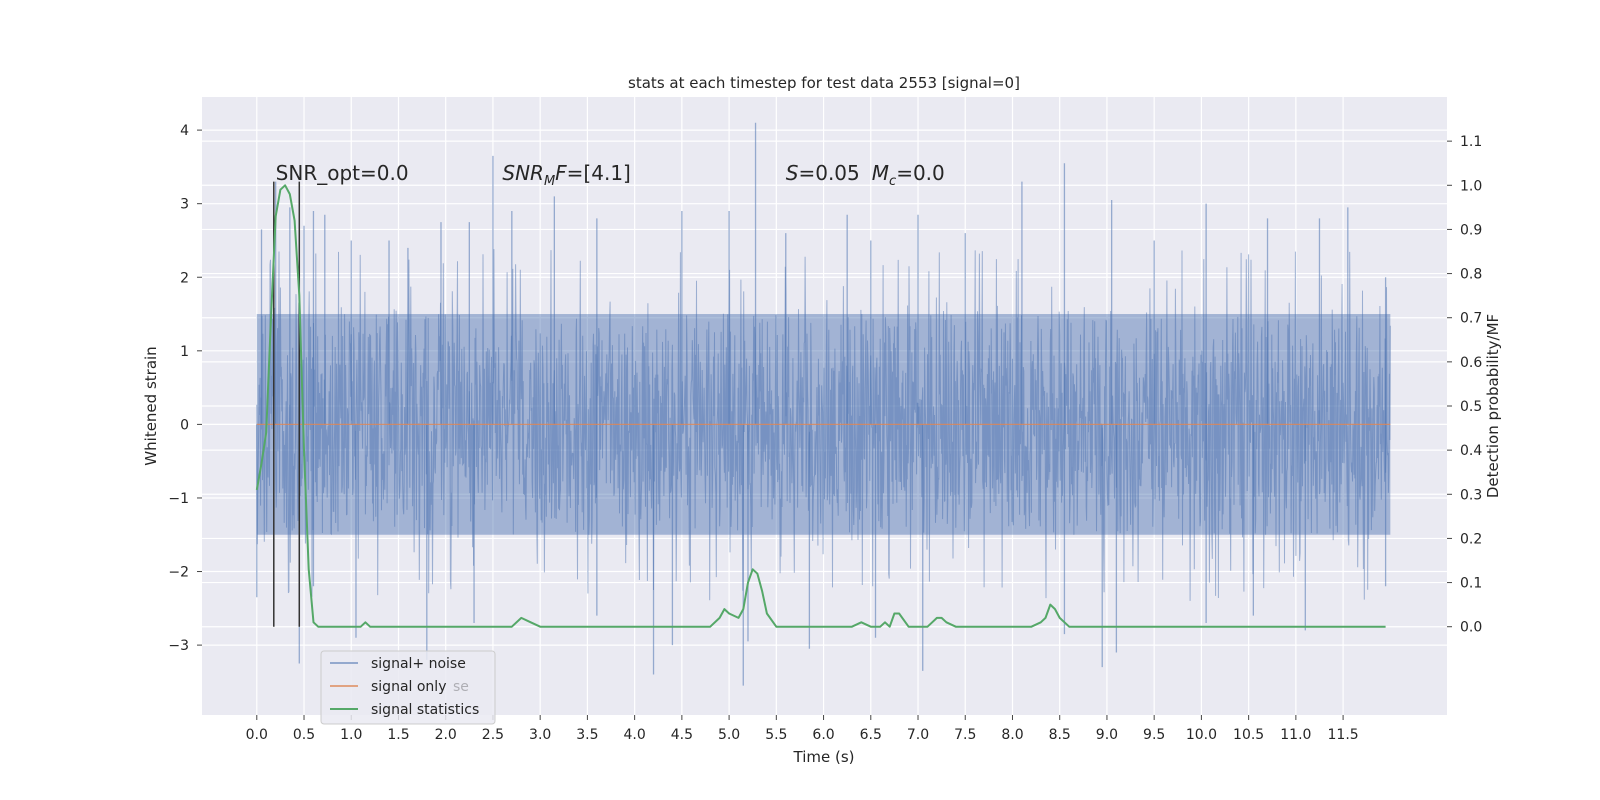 The height and width of the screenshot is (800, 1600). Describe the element at coordinates (892, 181) in the screenshot. I see `annotation-m-sub: c` at that location.